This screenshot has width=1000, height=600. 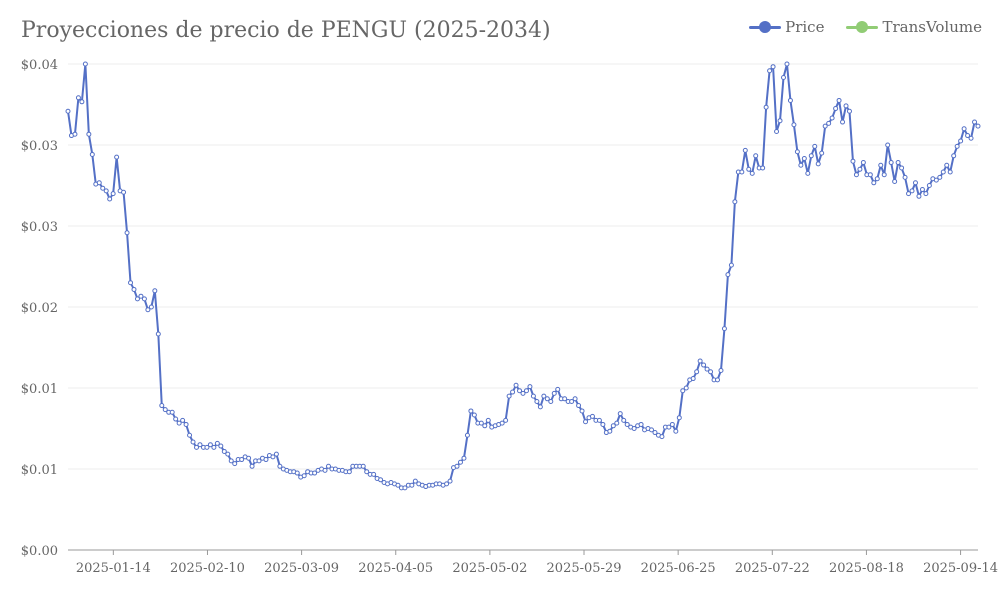 What do you see at coordinates (39, 470) in the screenshot?
I see `y-tick-label: $0.01` at bounding box center [39, 470].